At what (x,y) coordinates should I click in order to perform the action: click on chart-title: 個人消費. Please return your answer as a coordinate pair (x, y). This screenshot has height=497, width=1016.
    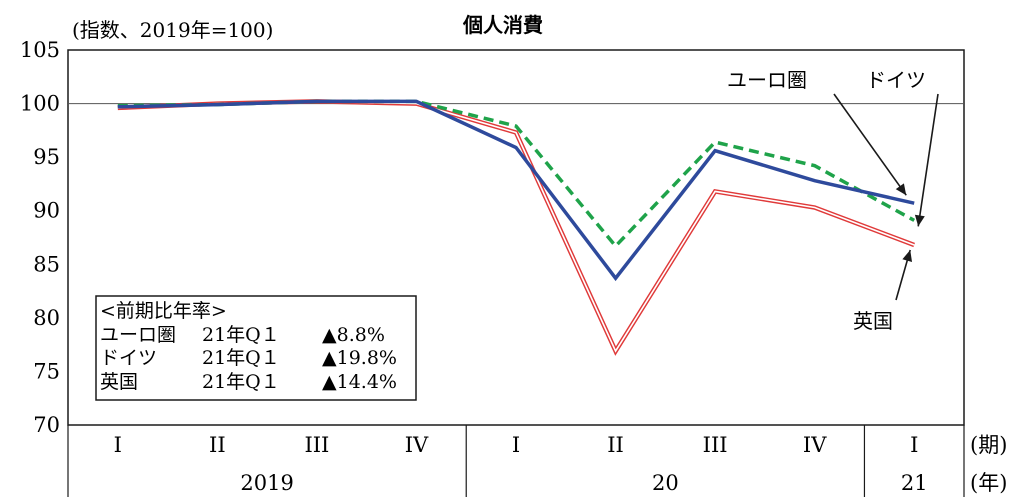
    Looking at the image, I should click on (502, 25).